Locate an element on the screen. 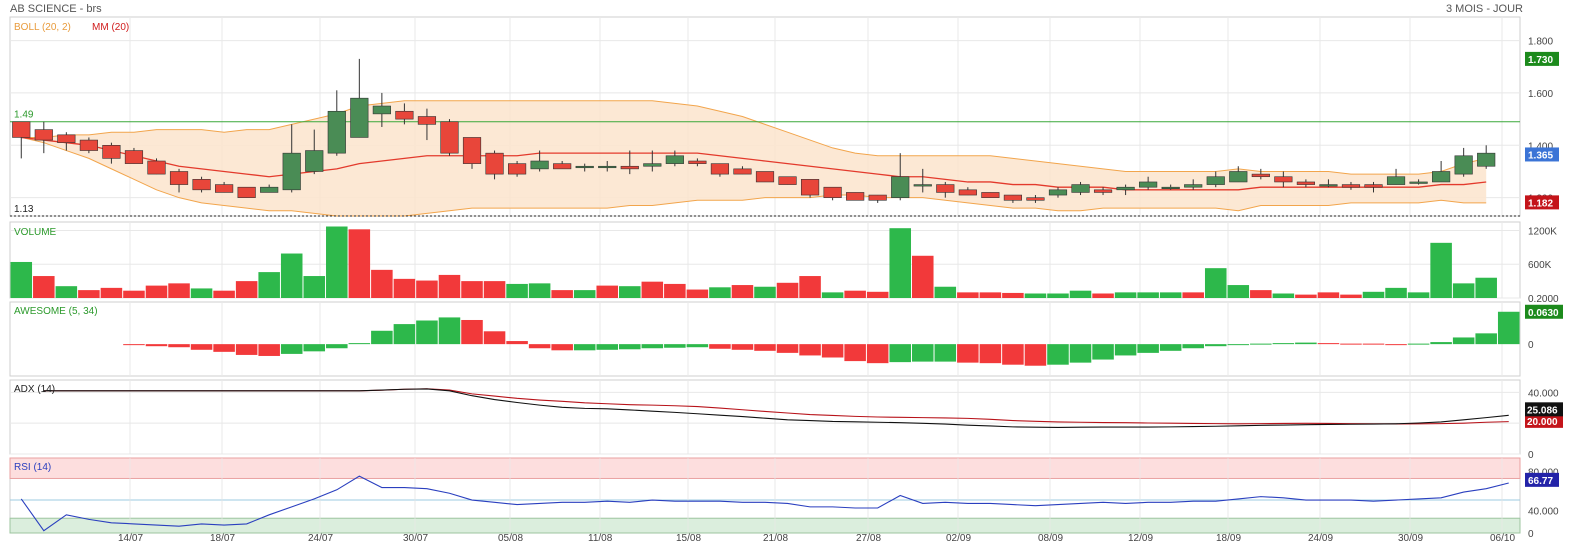 The height and width of the screenshot is (546, 1569). x-tick-label: 15/08 is located at coordinates (688, 538).